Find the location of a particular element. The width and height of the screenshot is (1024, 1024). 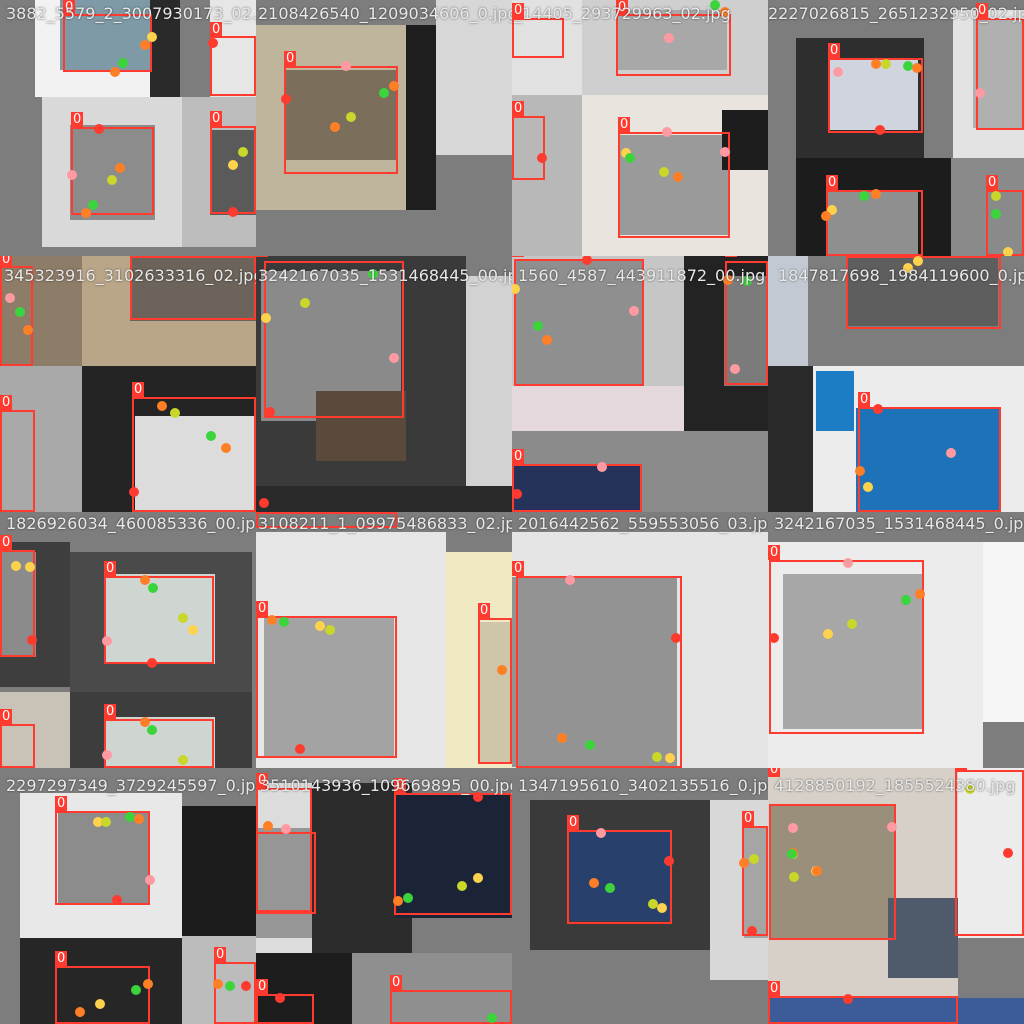

mosaic-tile: 0 0 0 1560_4587_443911872_00.jpg is located at coordinates (640, 384).